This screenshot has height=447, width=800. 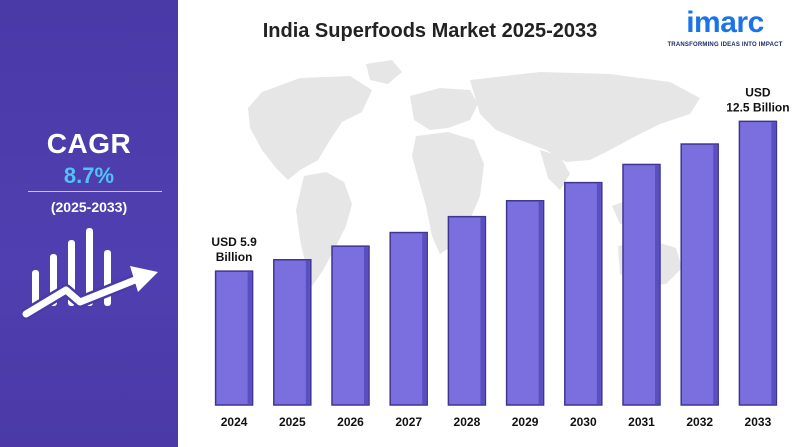 I want to click on annotation-2033-line-1: USD, so click(x=758, y=92).